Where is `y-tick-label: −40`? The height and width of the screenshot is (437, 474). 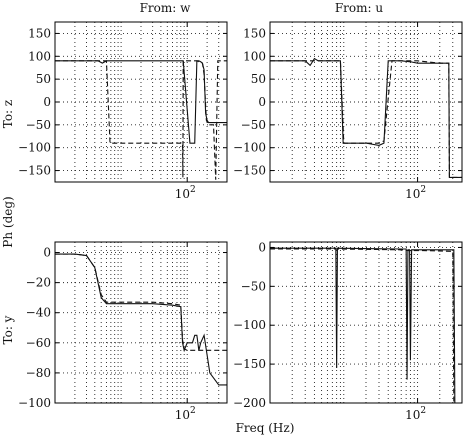 y-tick-label: −40 is located at coordinates (38, 313).